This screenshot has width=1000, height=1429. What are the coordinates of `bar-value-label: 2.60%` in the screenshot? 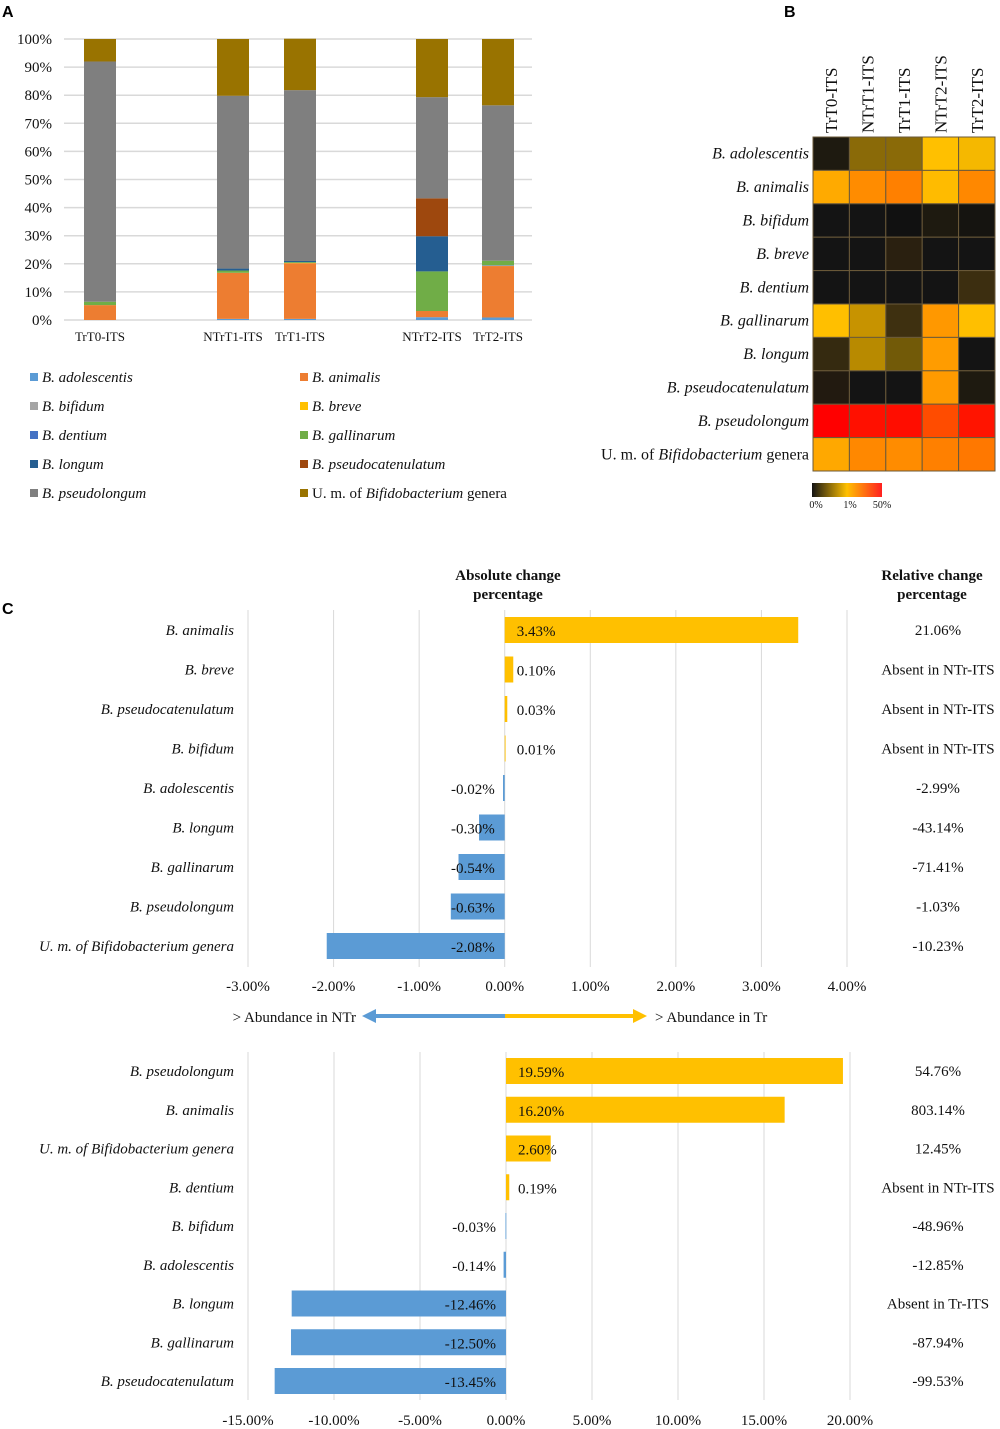 It's located at (537, 1151).